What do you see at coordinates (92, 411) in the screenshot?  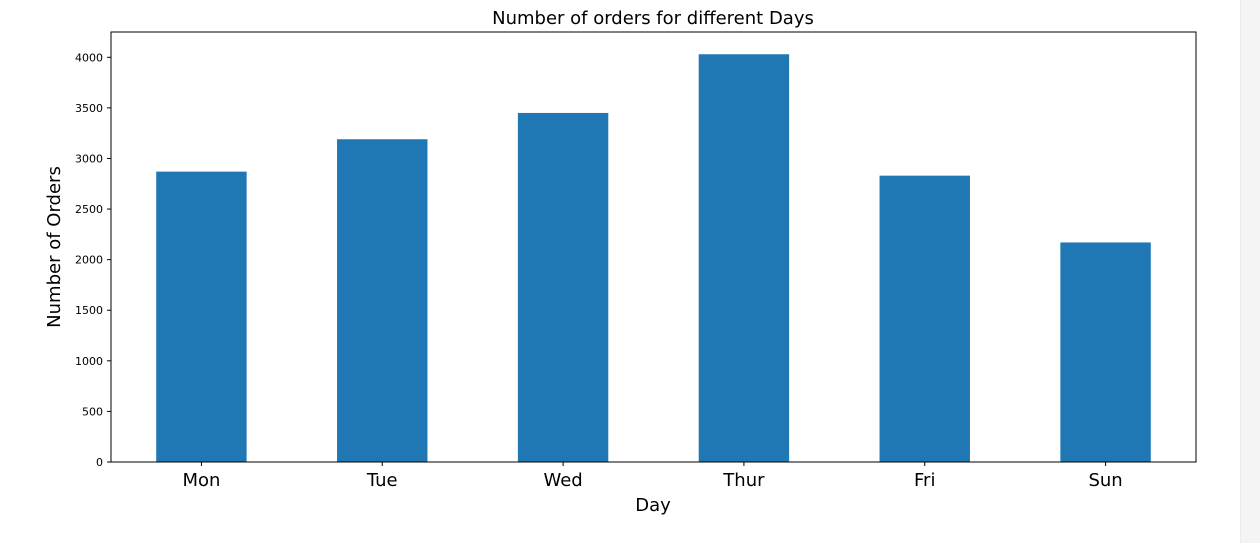 I see `y-tick-label: 500` at bounding box center [92, 411].